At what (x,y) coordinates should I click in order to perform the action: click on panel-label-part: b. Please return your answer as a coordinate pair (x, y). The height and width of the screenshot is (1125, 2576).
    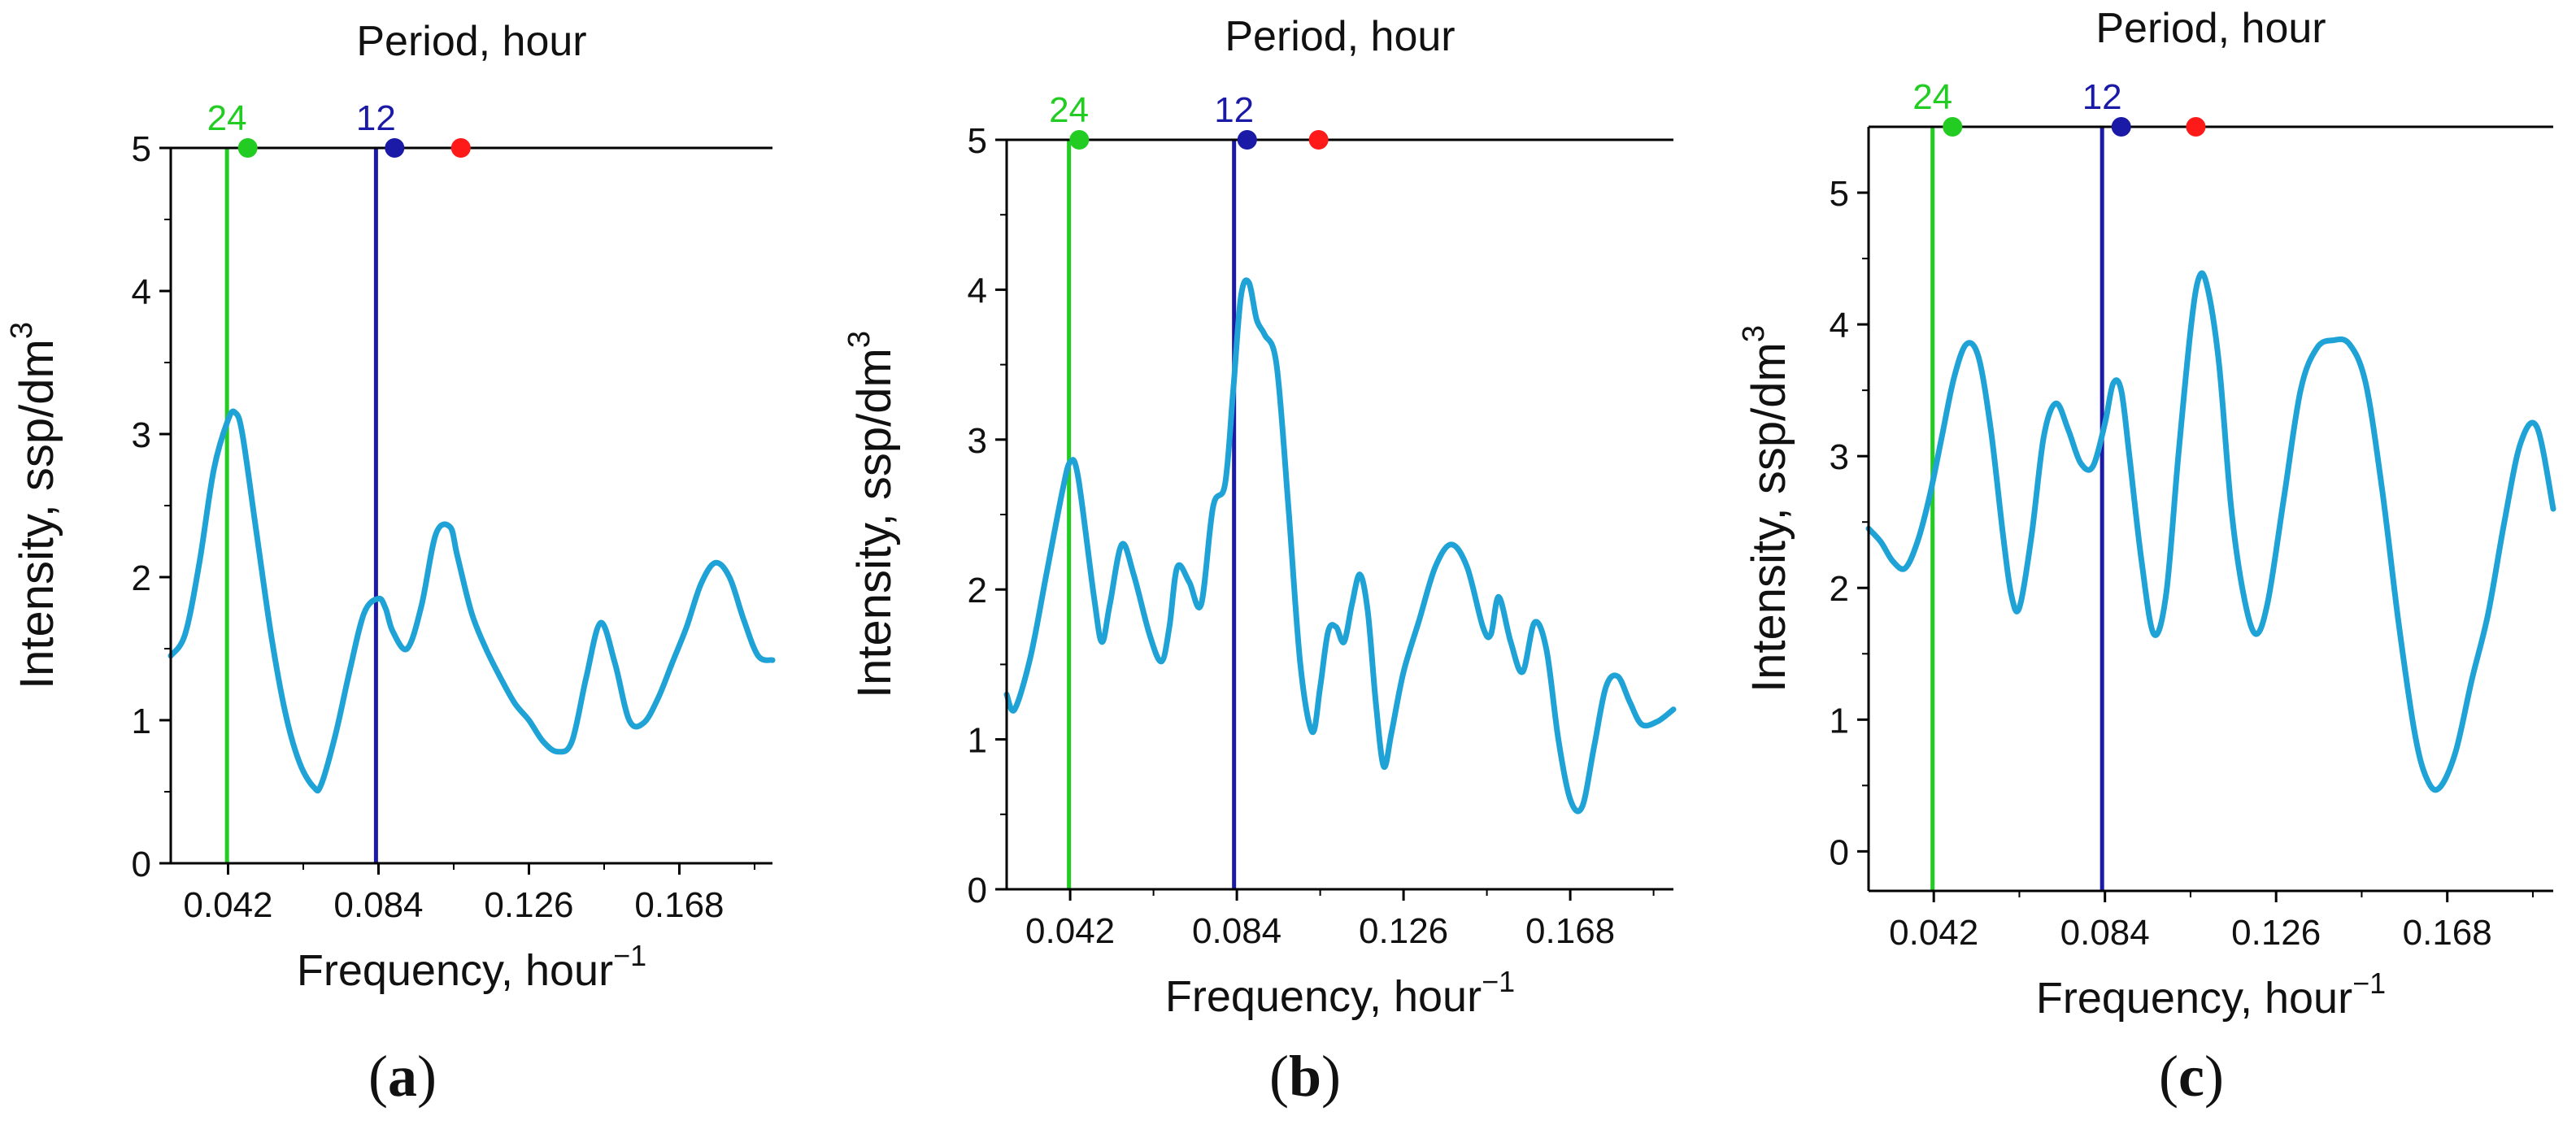
    Looking at the image, I should click on (1305, 1076).